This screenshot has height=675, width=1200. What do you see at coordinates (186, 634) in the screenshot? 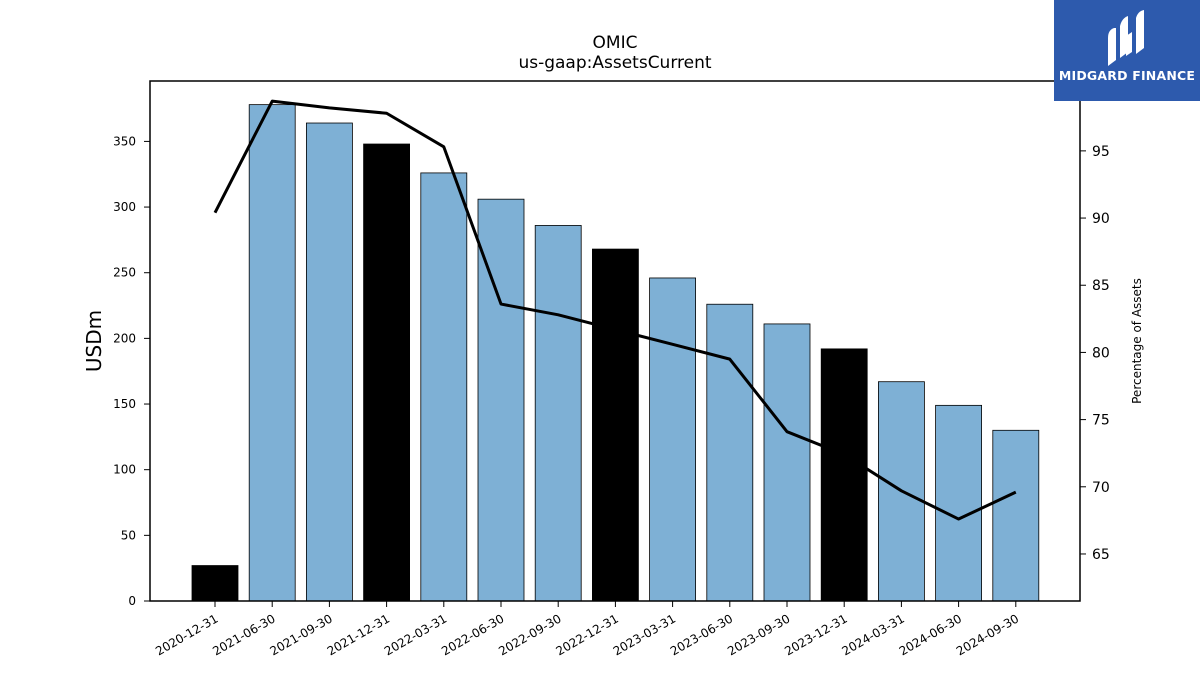
I see `x-tick-label: 2020-12-31` at bounding box center [186, 634].